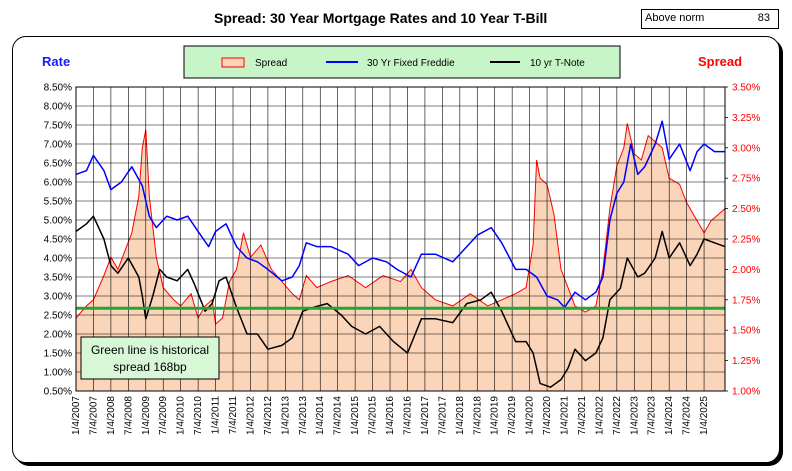  I want to click on right-tick-label: 2.25%, so click(746, 240).